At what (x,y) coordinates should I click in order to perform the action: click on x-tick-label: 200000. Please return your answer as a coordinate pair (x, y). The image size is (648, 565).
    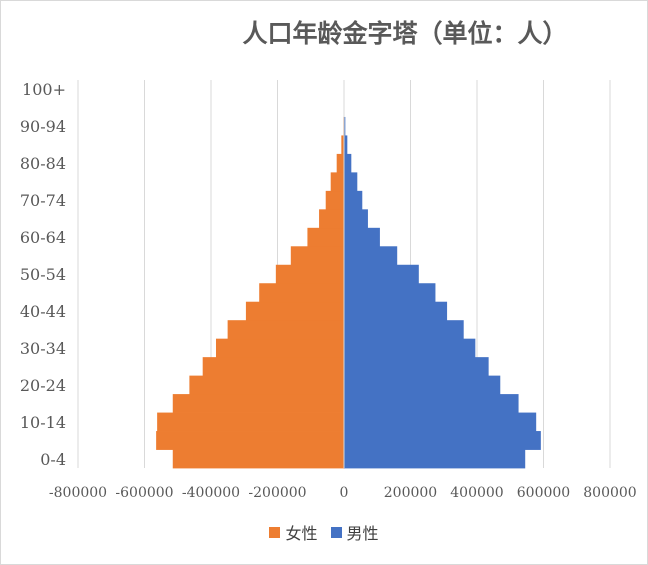
    Looking at the image, I should click on (410, 493).